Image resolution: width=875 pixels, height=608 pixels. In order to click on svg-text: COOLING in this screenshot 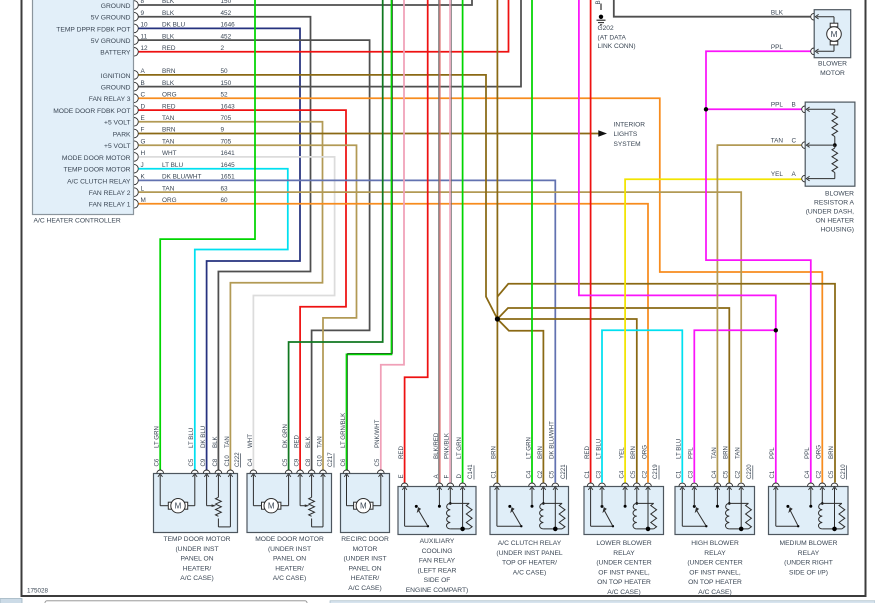, I will do `click(437, 551)`.